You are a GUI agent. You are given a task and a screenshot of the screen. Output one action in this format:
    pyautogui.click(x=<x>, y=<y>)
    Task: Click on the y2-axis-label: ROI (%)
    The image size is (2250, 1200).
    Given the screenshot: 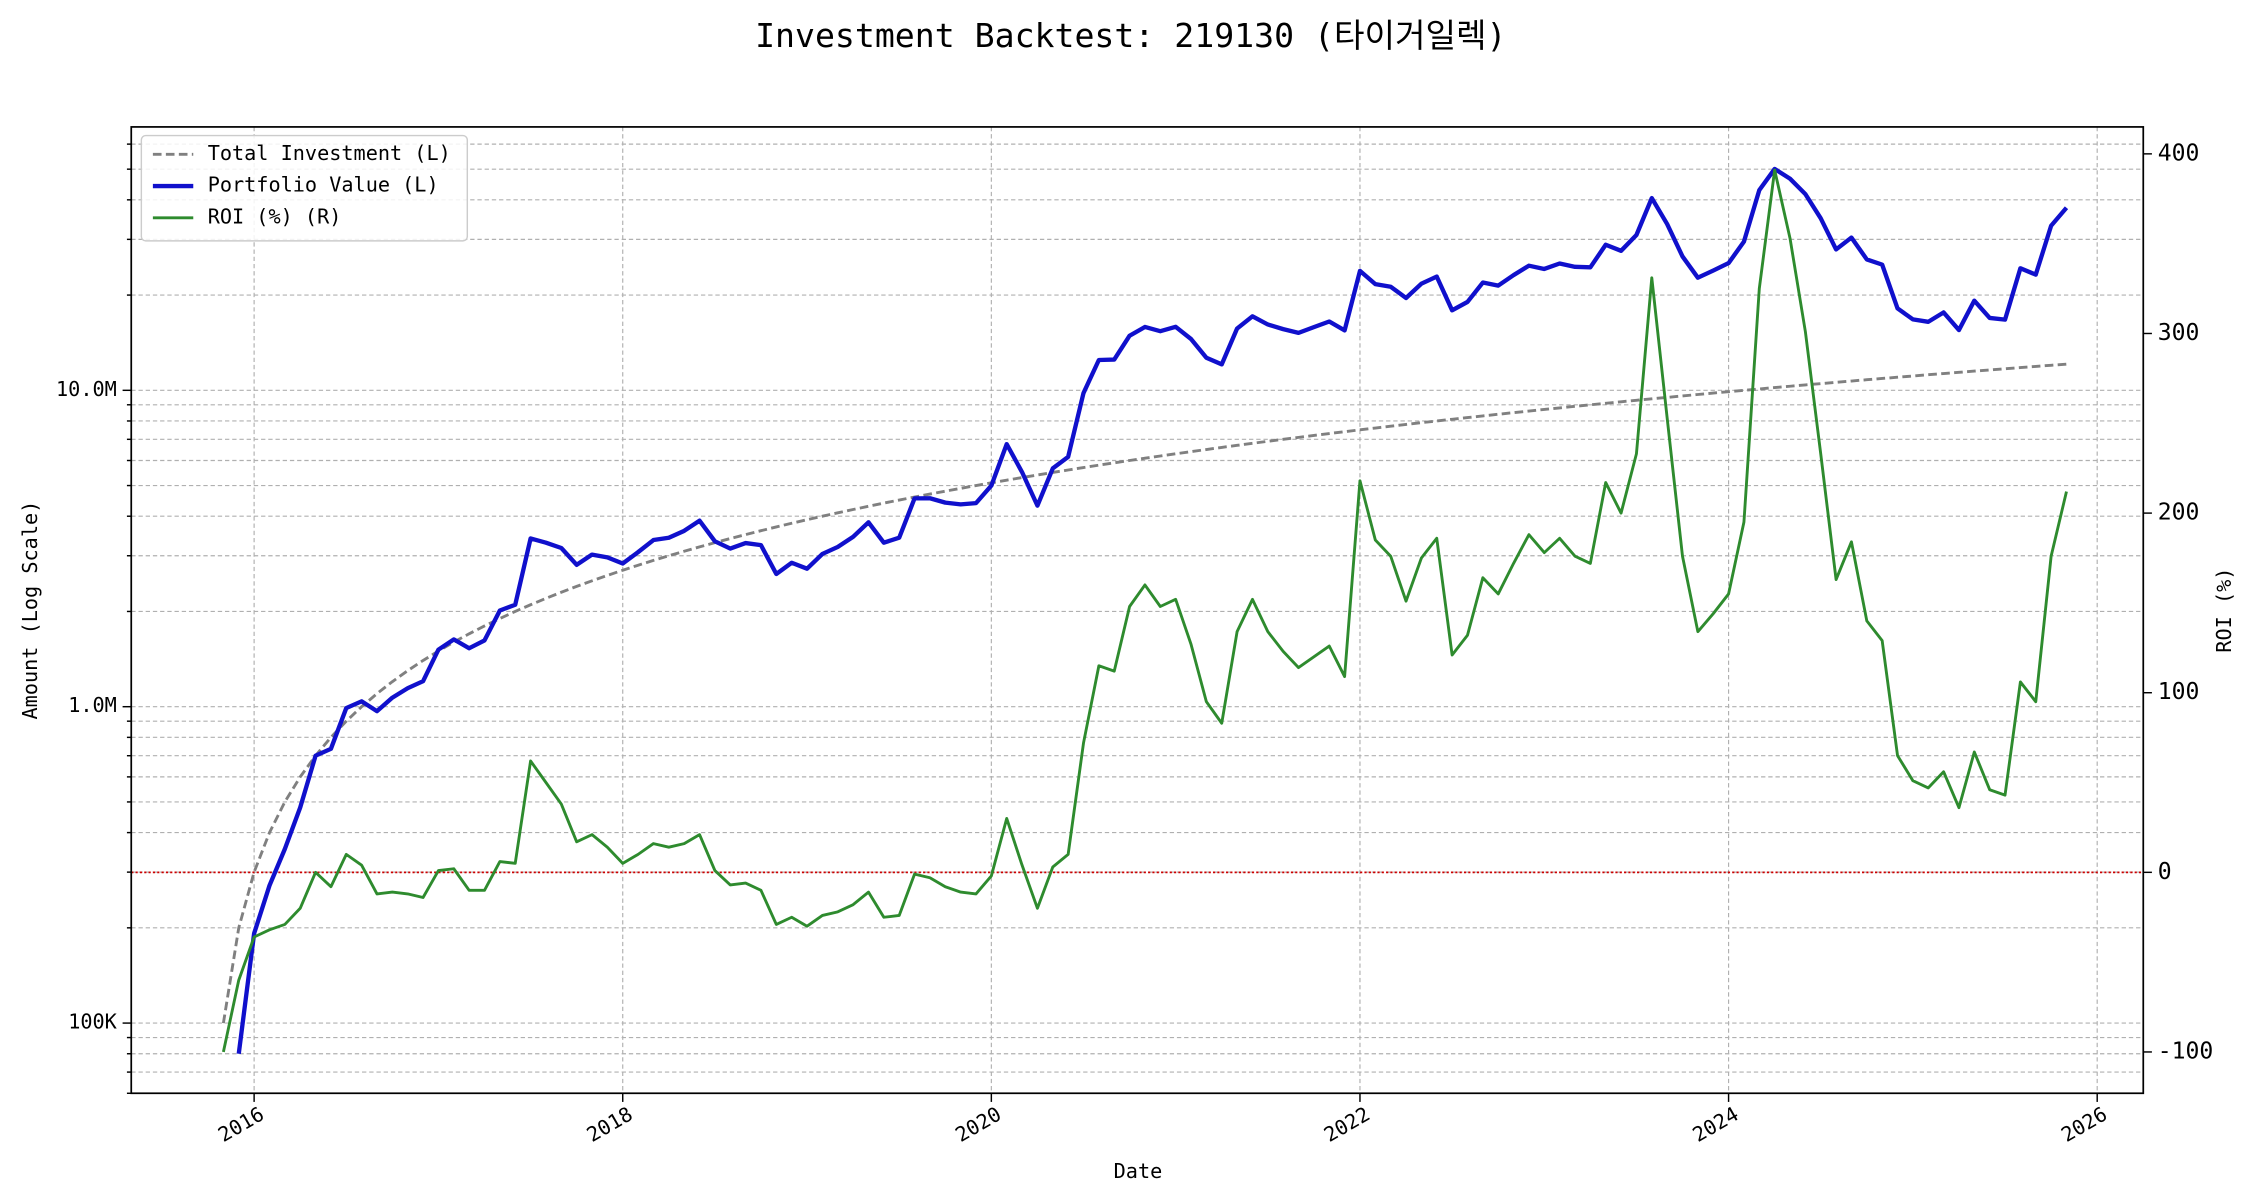 What is the action you would take?
    pyautogui.click(x=2224, y=610)
    